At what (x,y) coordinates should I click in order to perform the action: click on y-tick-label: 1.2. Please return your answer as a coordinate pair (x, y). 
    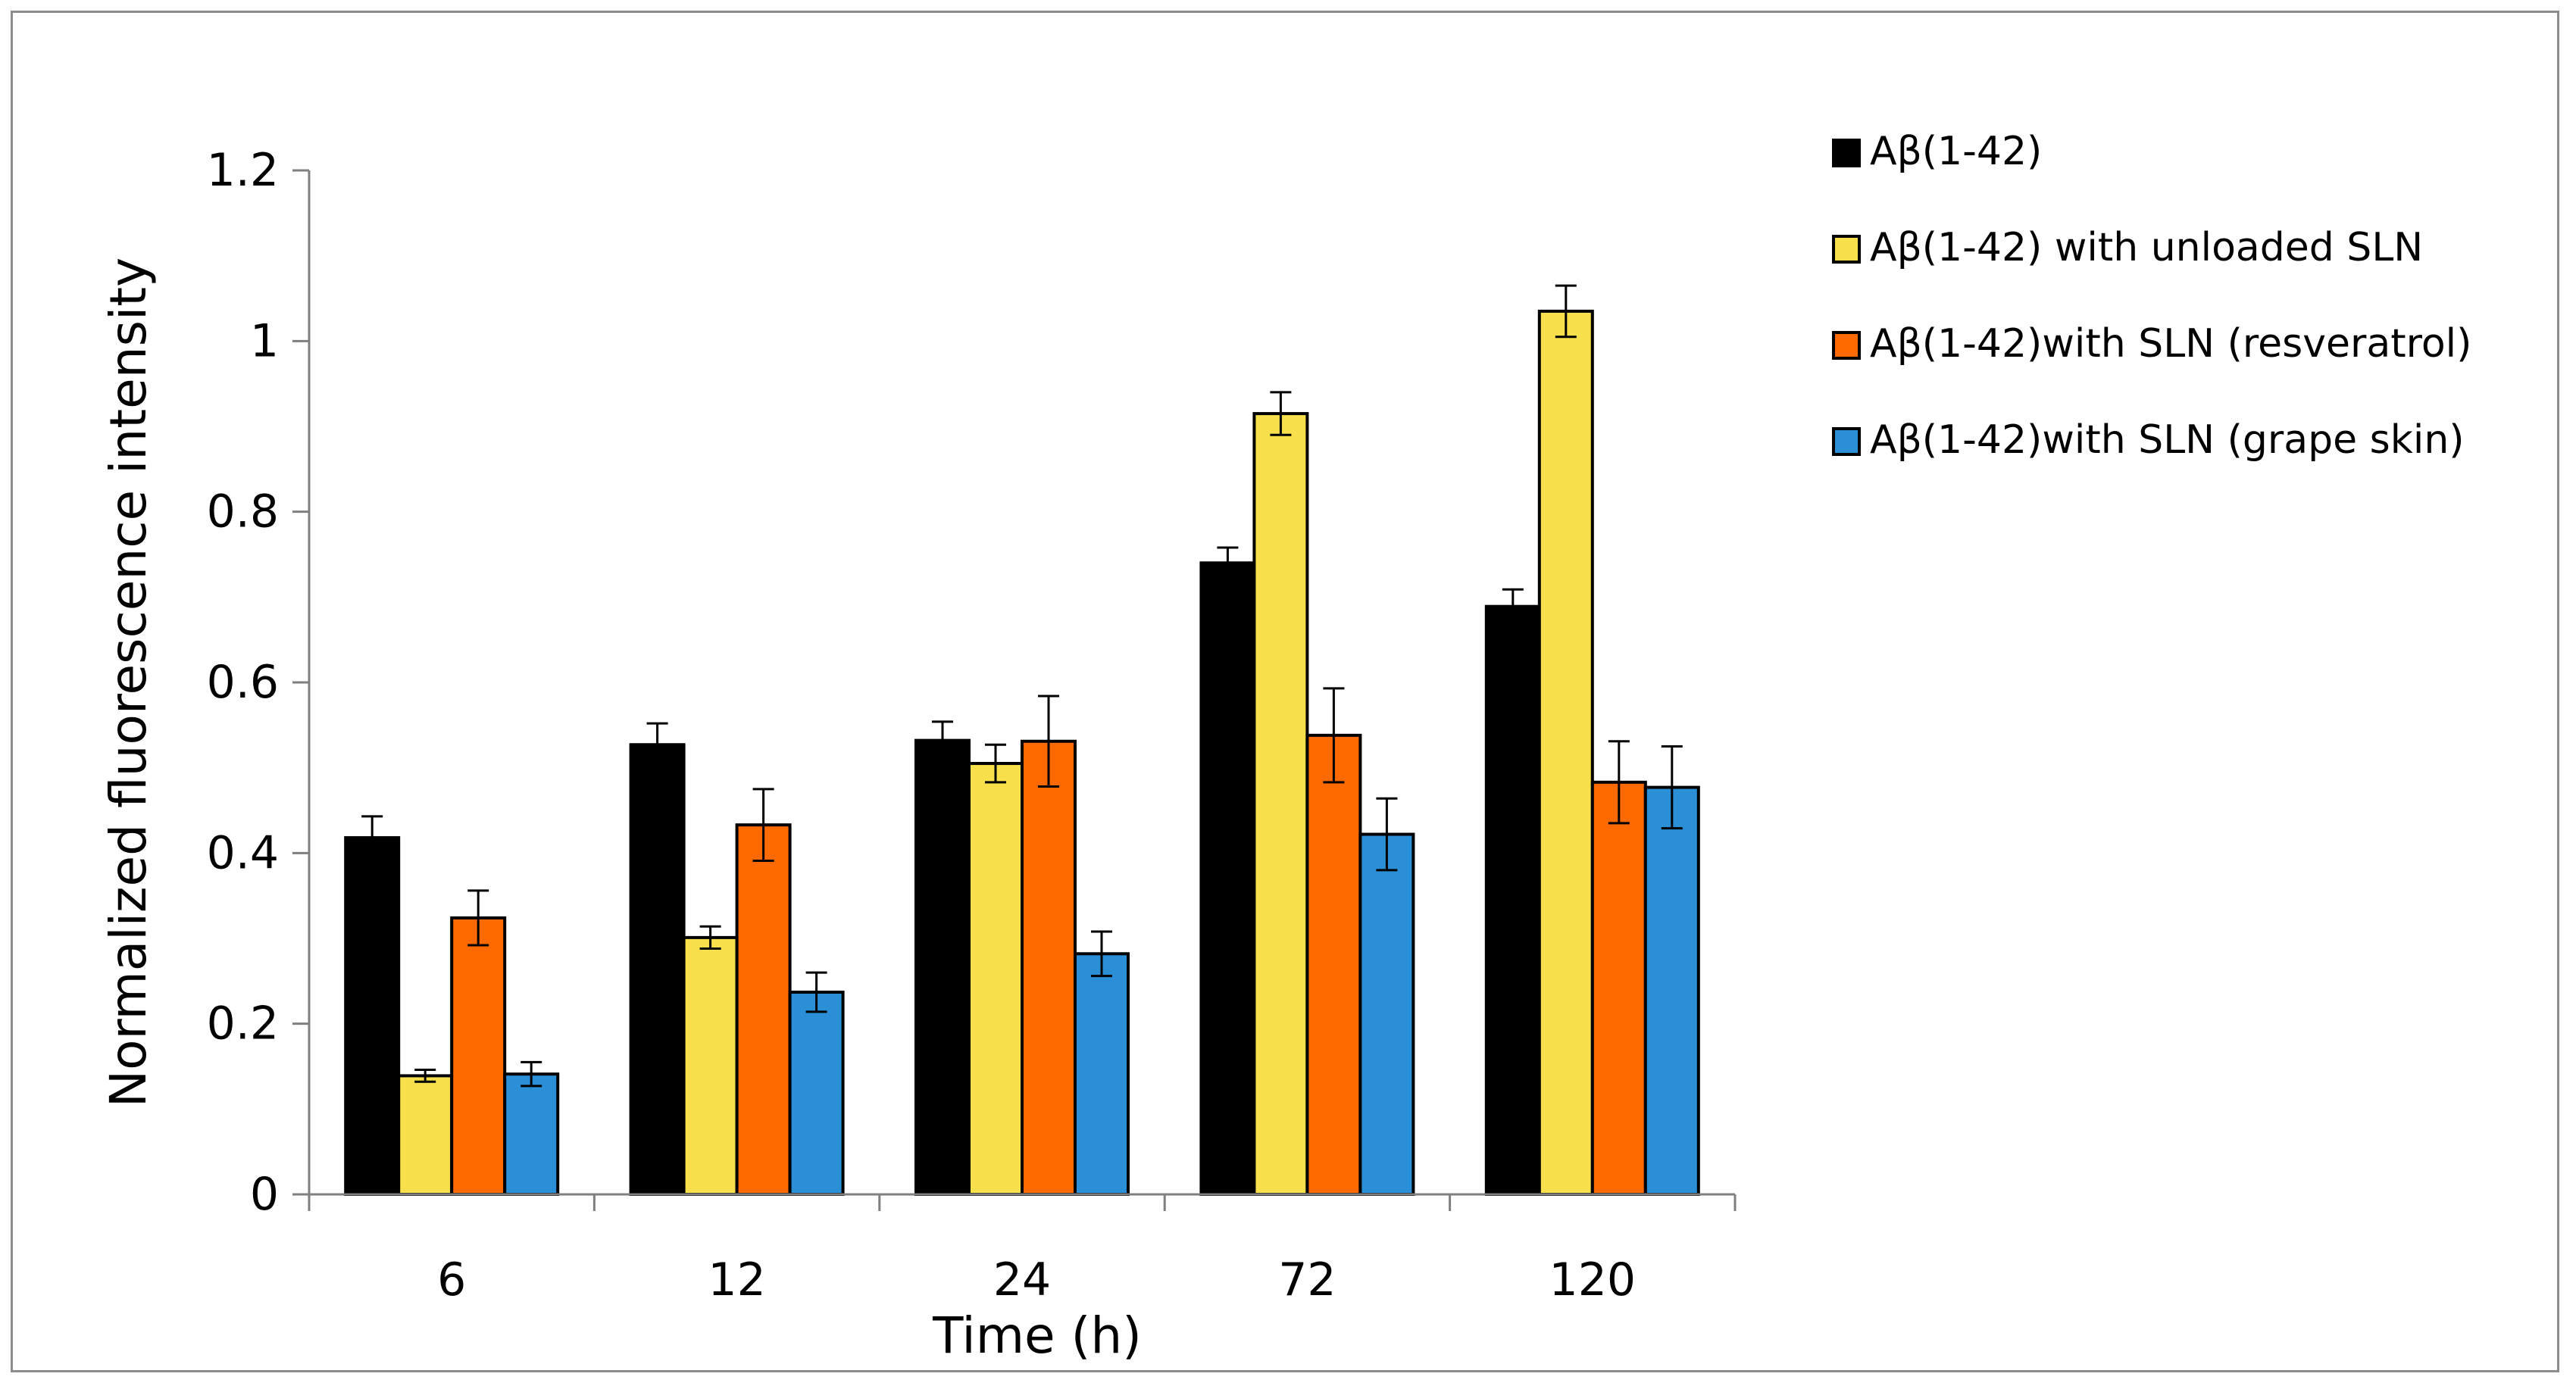
    Looking at the image, I should click on (243, 170).